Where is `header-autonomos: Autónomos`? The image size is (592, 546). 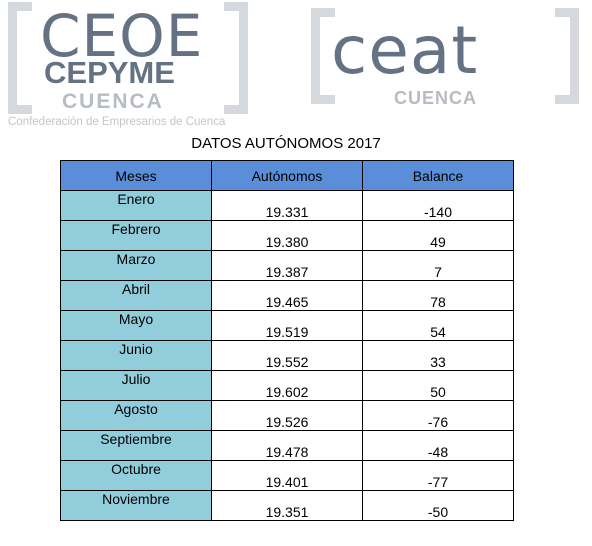 header-autonomos: Autónomos is located at coordinates (287, 175).